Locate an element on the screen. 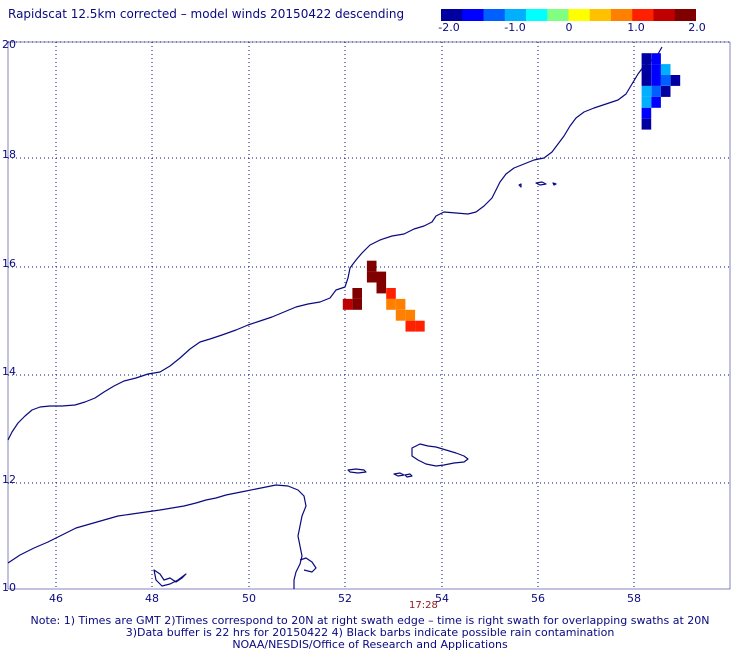  darsah-island is located at coordinates (408, 475).